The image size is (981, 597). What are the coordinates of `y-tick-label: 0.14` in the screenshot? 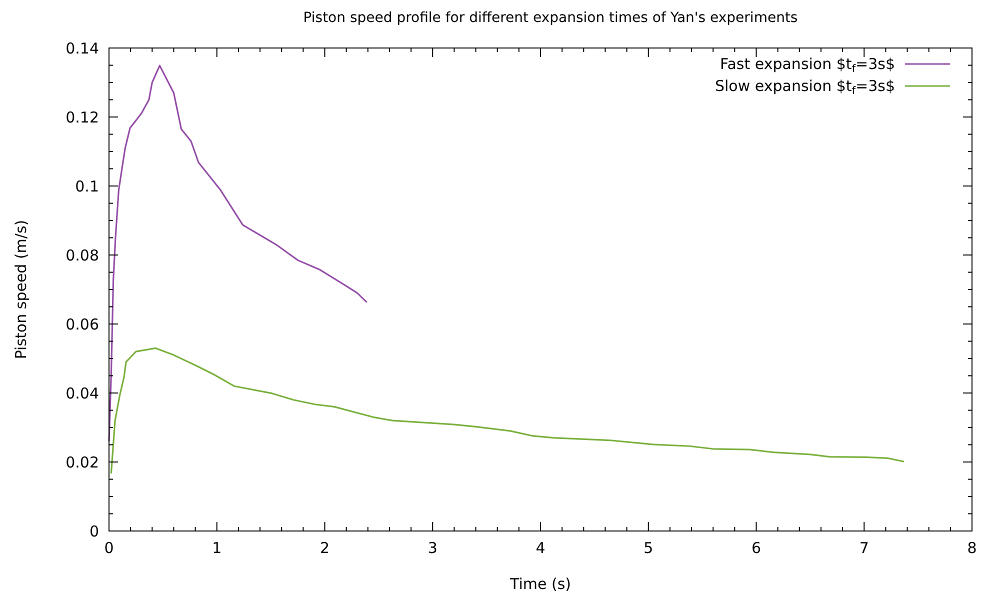 It's located at (82, 48).